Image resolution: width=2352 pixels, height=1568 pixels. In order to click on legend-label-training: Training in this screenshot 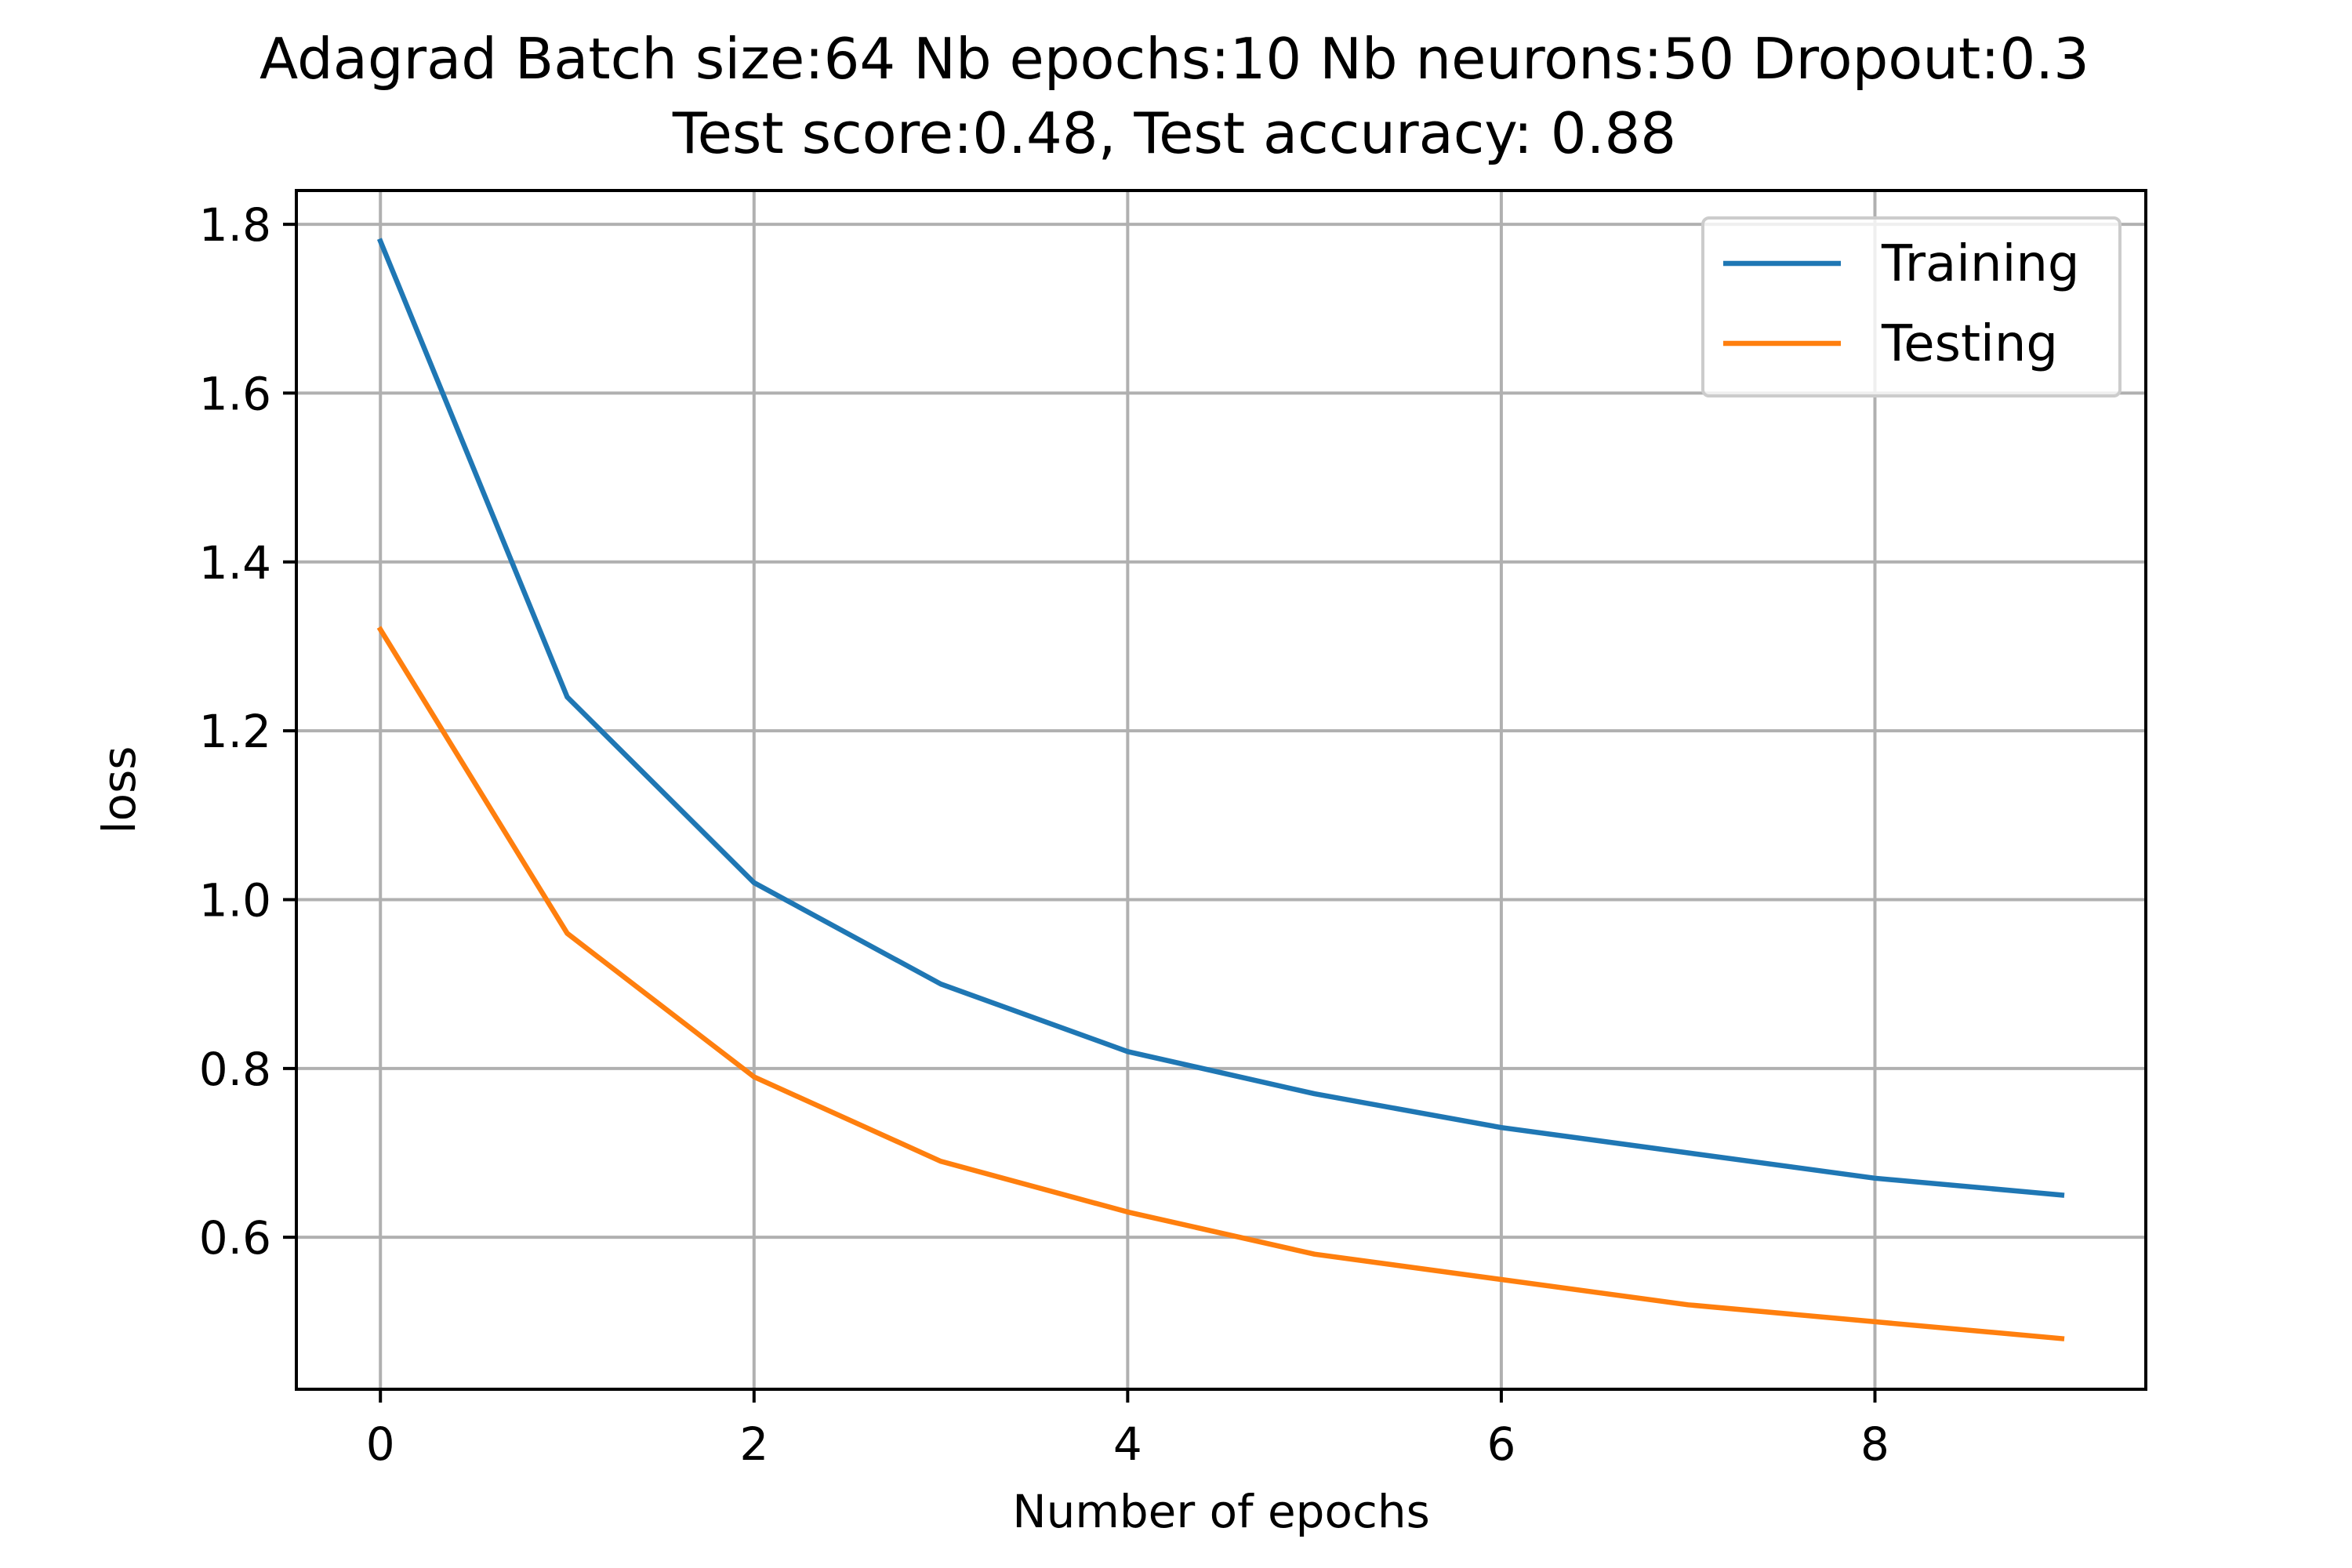, I will do `click(1980, 264)`.